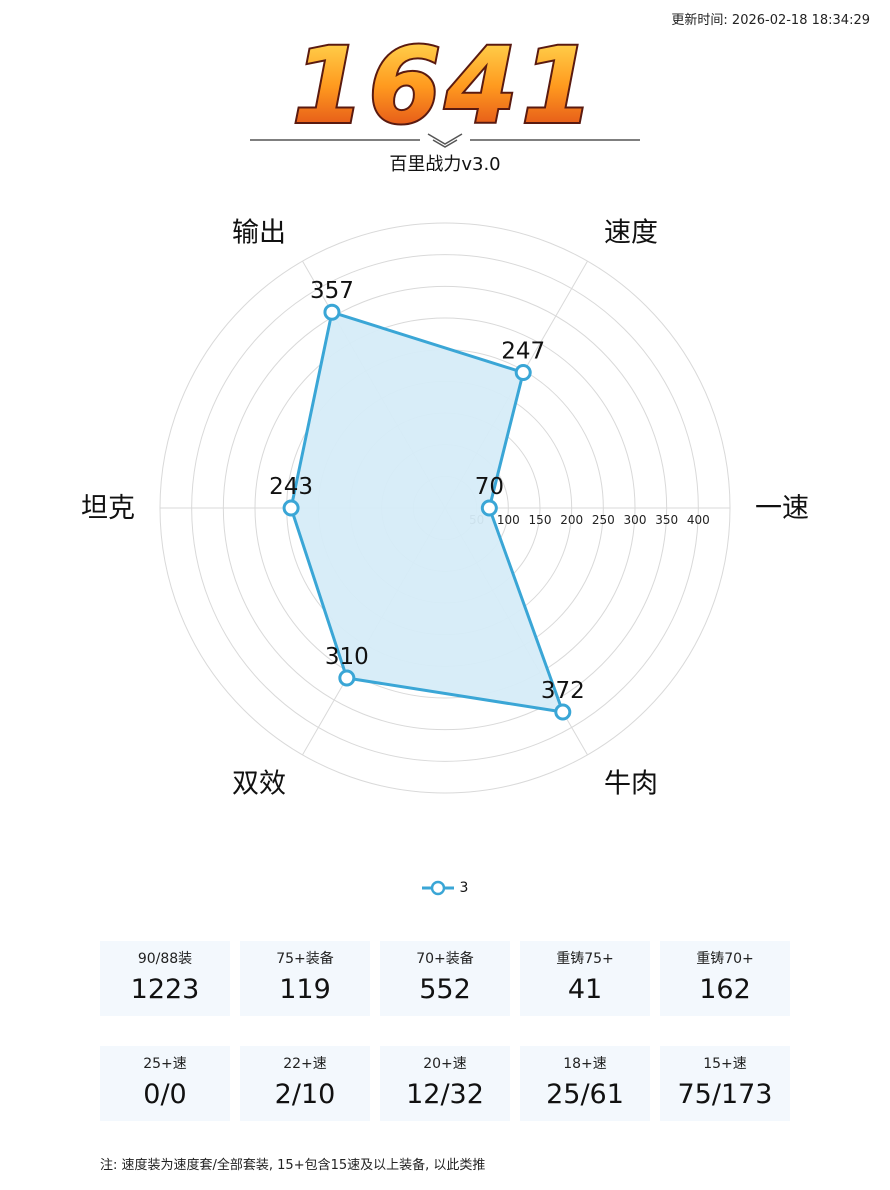 Image resolution: width=890 pixels, height=1190 pixels. Describe the element at coordinates (108, 508) in the screenshot. I see `axis-label: 坦克` at that location.